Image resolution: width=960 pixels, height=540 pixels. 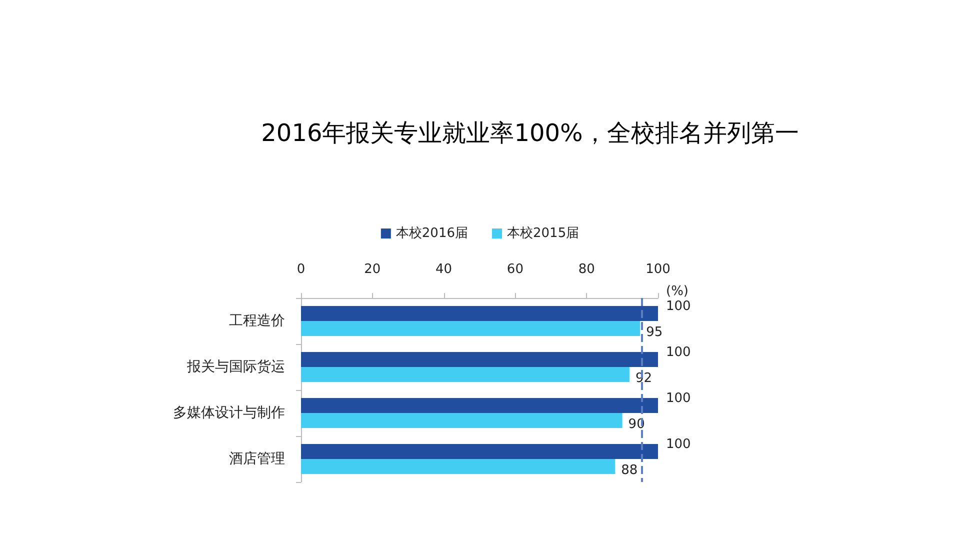 I want to click on y-tick-label: 多媒体设计与制作, so click(x=229, y=413).